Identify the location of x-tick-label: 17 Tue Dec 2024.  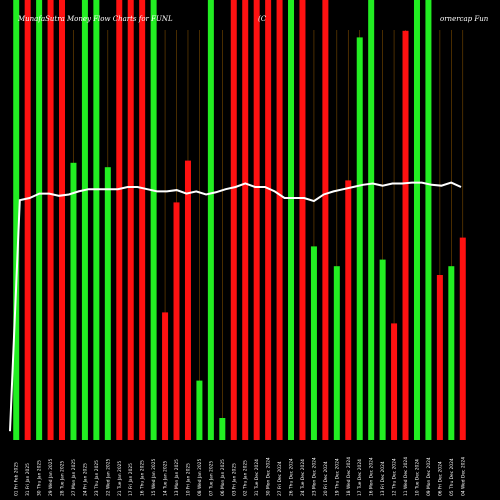
(360, 477).